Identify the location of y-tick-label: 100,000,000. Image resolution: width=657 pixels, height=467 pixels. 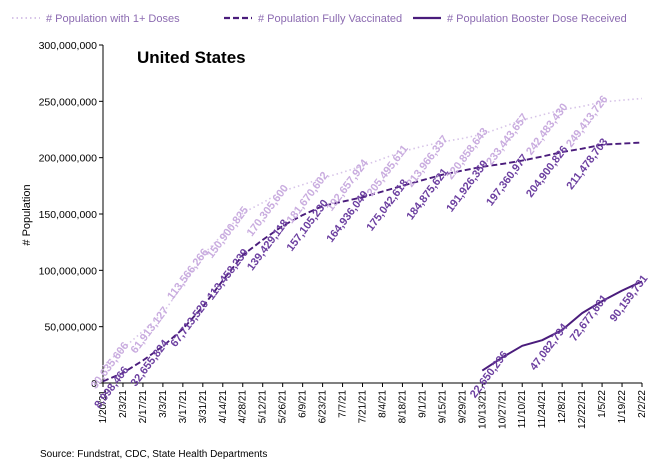
(68, 271).